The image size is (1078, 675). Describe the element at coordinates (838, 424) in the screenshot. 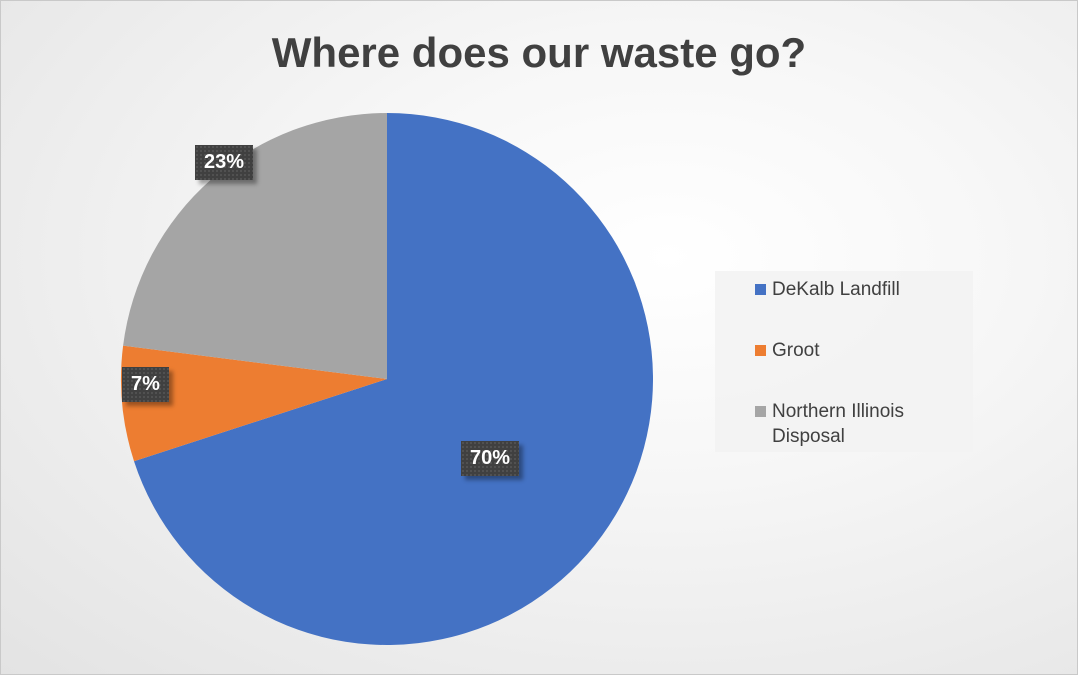

I see `legend-label: Northern Illinois Disposal` at that location.